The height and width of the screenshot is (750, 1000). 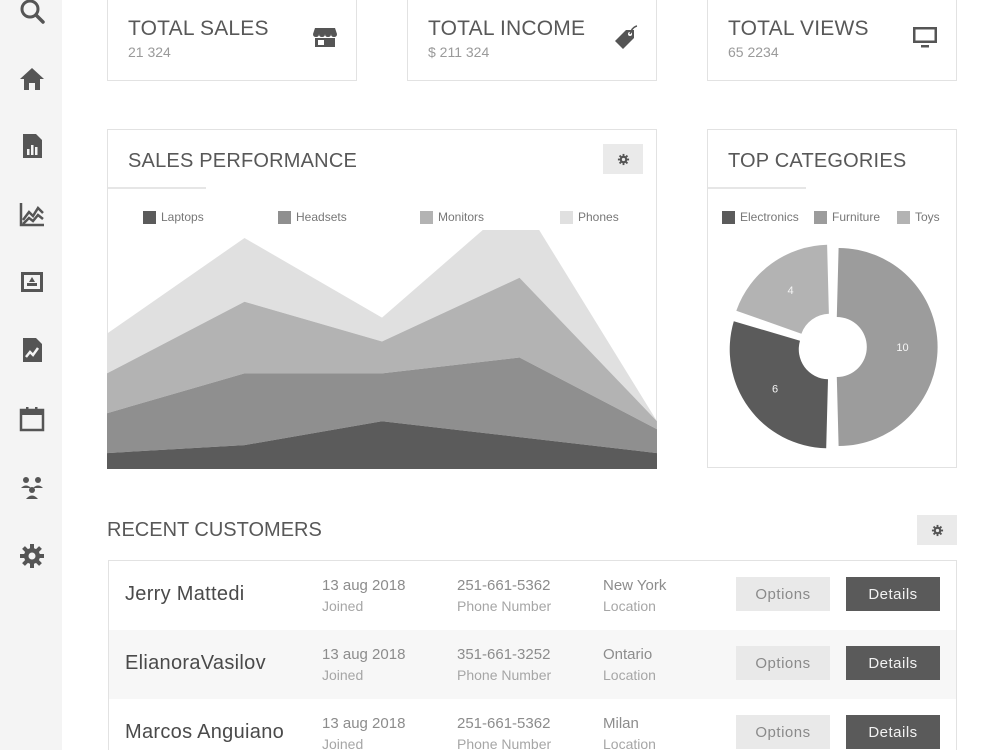 What do you see at coordinates (321, 217) in the screenshot?
I see `legend-label: Headsets` at bounding box center [321, 217].